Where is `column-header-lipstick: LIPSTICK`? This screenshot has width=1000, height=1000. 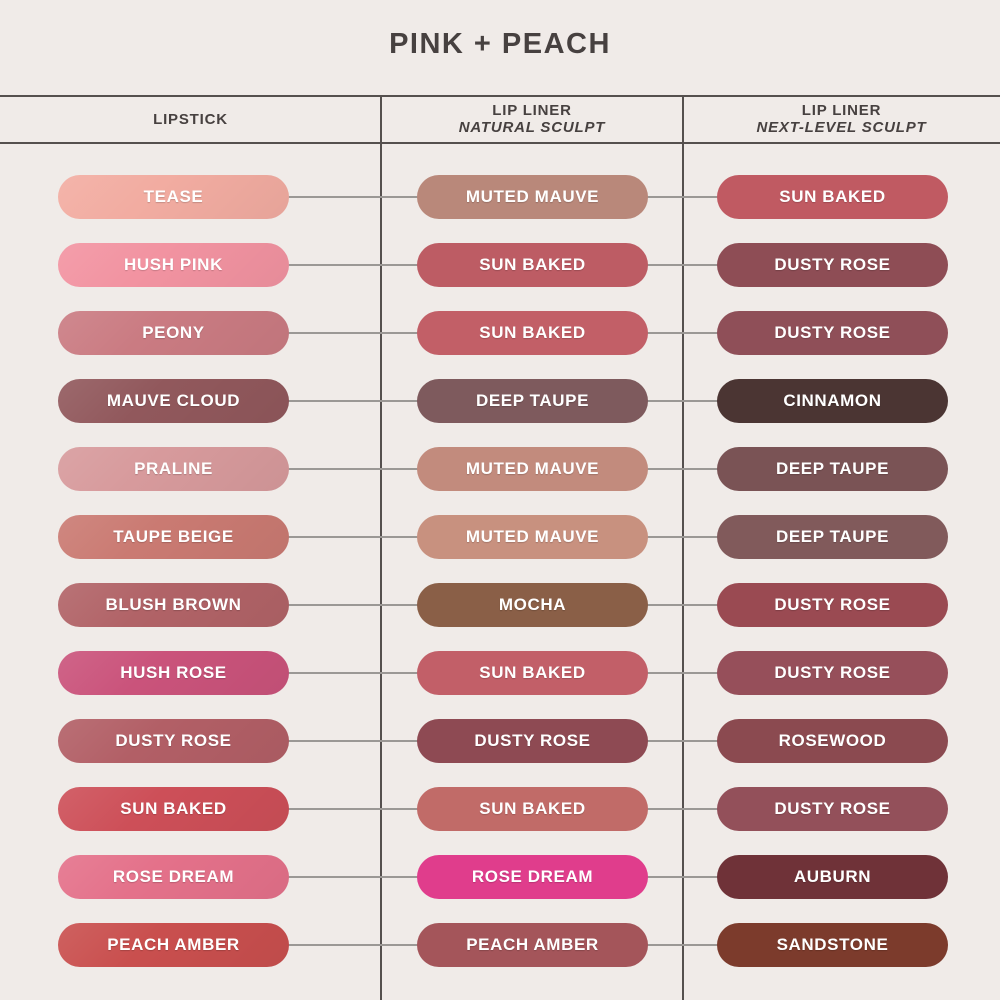 column-header-lipstick: LIPSTICK is located at coordinates (190, 119).